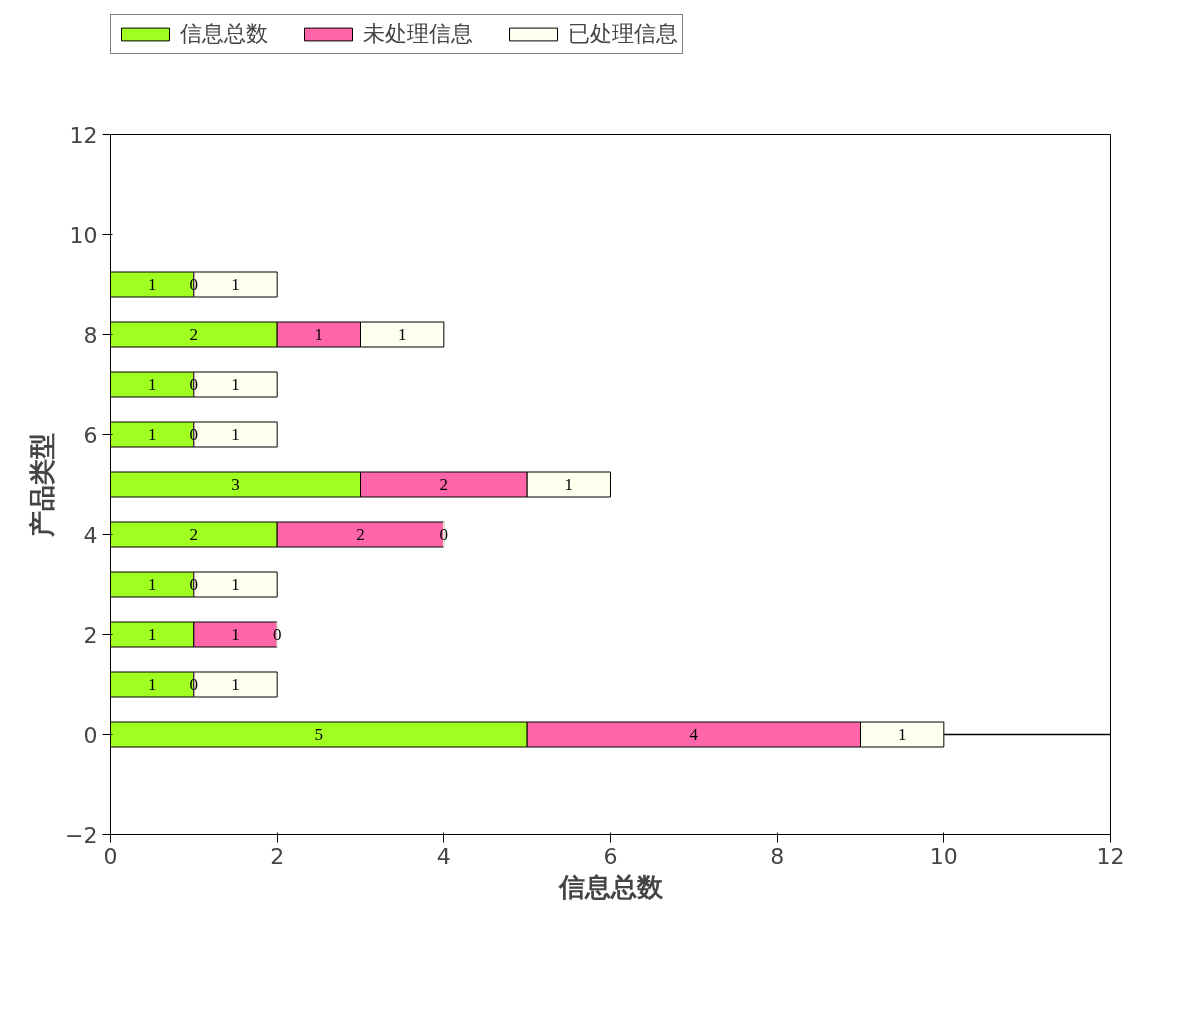 This screenshot has width=1192, height=1035. Describe the element at coordinates (90, 335) in the screenshot. I see `y-tick-label: 8` at that location.